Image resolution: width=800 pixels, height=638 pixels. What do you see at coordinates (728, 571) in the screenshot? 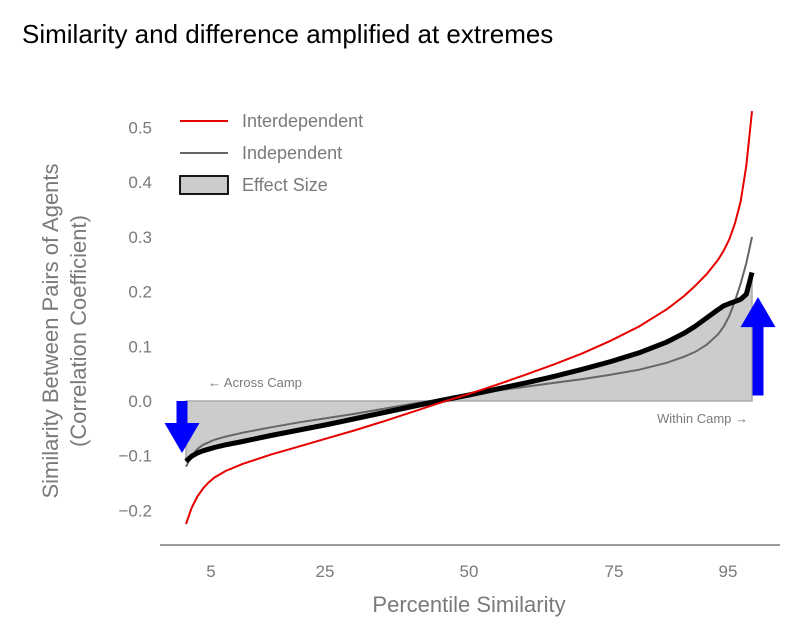
I see `x-tick-label: 95` at bounding box center [728, 571].